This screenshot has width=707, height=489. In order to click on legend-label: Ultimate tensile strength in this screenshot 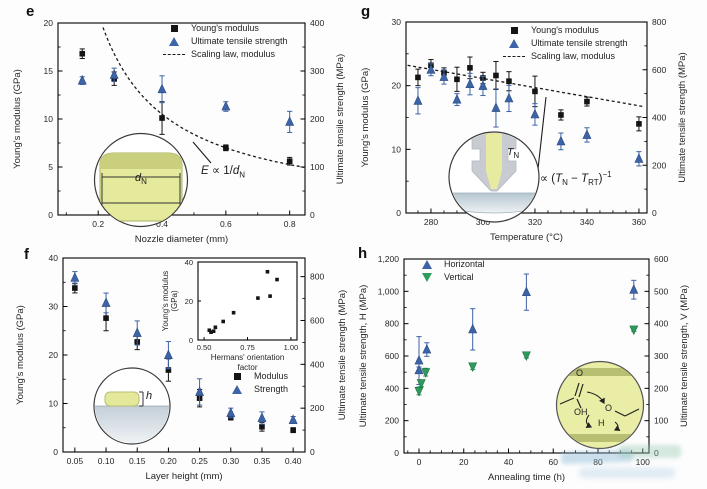, I will do `click(239, 41)`.